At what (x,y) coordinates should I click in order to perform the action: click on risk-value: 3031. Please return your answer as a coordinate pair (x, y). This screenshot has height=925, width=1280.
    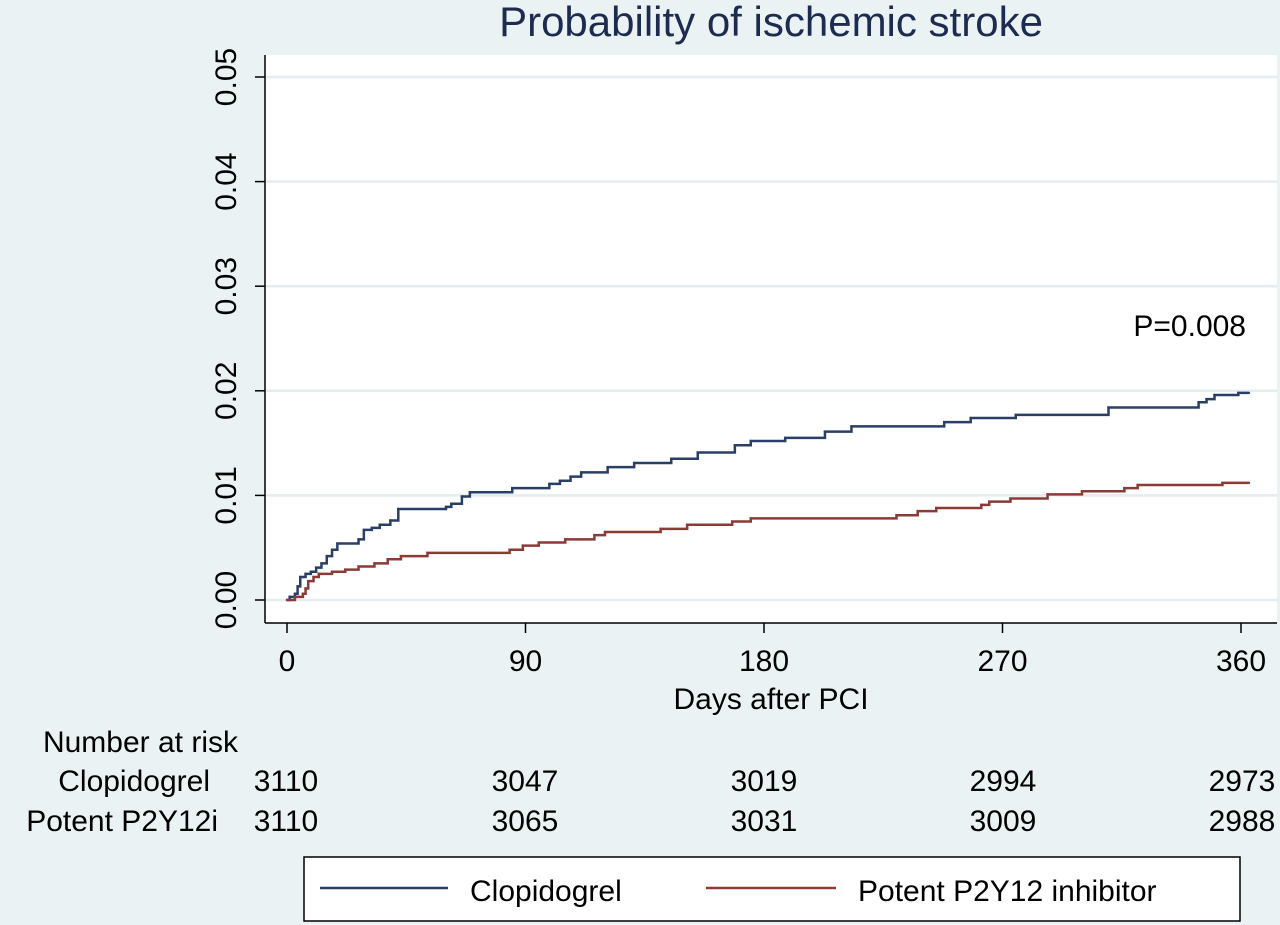
    Looking at the image, I should click on (764, 821).